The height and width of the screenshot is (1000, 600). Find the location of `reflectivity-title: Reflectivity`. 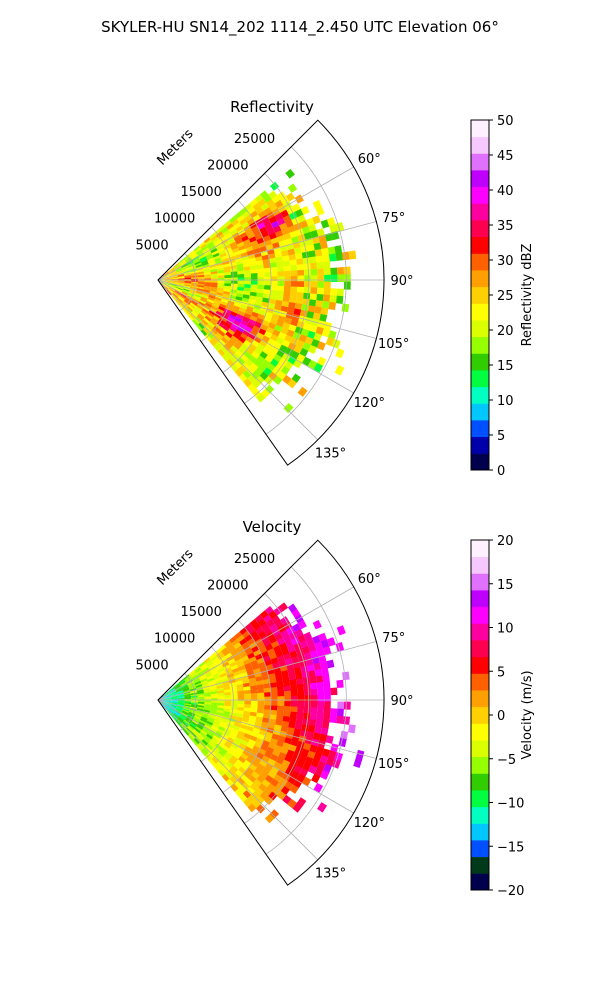

reflectivity-title: Reflectivity is located at coordinates (272, 107).